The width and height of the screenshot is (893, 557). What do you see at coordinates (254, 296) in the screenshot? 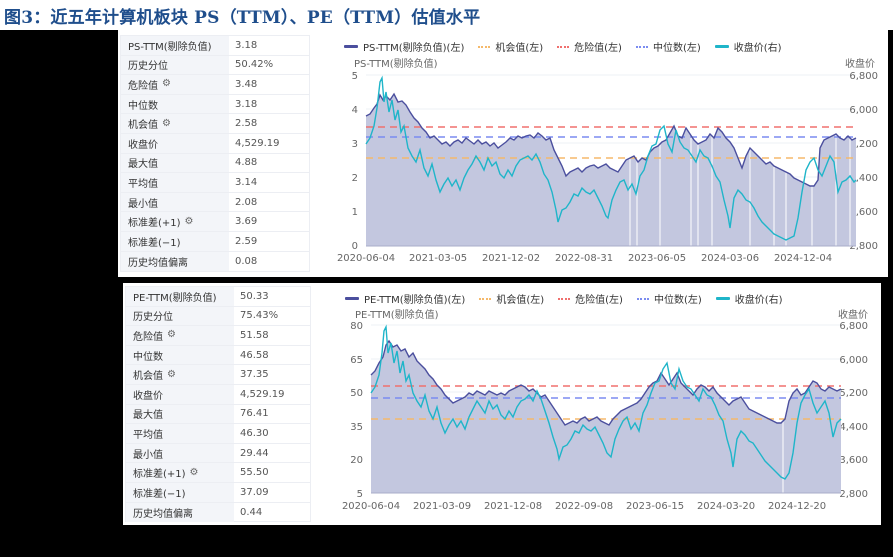
I see `stats-value: 50.33` at bounding box center [254, 296].